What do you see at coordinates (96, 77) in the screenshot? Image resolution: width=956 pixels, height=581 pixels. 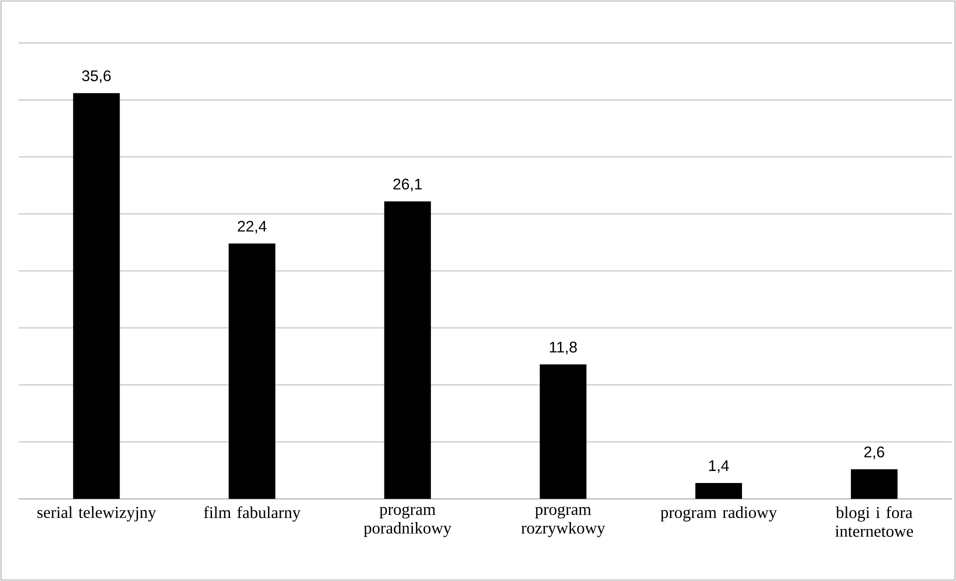 I see `data-label: 35,6` at bounding box center [96, 77].